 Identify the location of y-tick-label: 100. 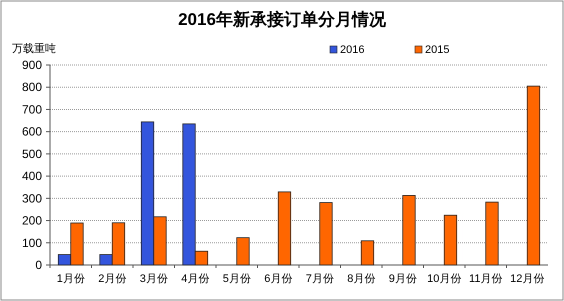
(32, 243).